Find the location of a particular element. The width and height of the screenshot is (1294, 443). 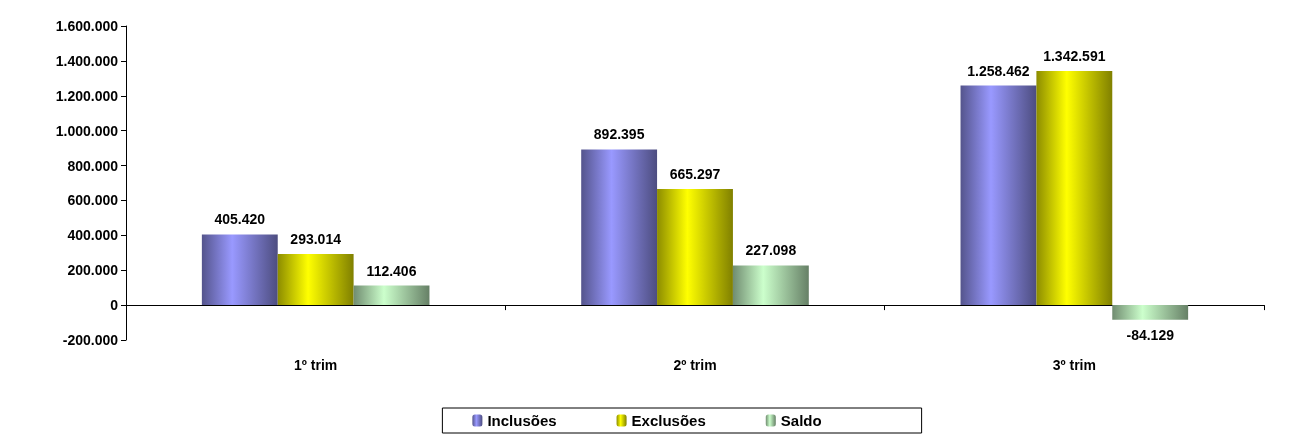

y-tick-label: 1.000.000 is located at coordinates (87, 130).